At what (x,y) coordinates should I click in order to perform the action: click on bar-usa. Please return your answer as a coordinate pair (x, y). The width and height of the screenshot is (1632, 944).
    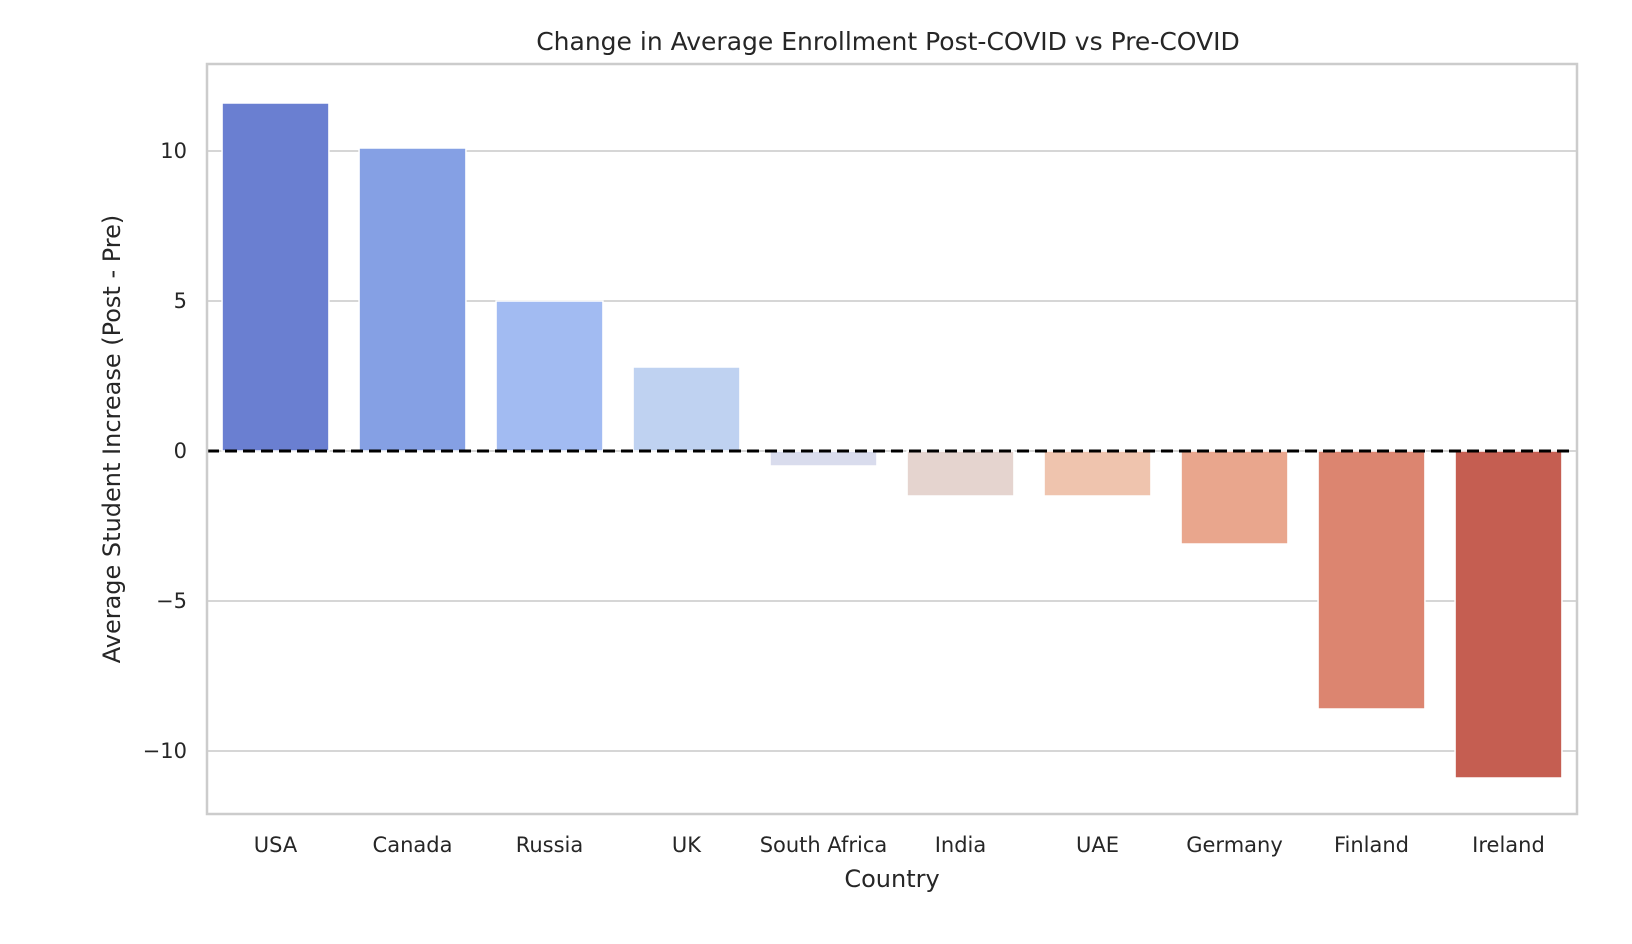
    Looking at the image, I should click on (275, 277).